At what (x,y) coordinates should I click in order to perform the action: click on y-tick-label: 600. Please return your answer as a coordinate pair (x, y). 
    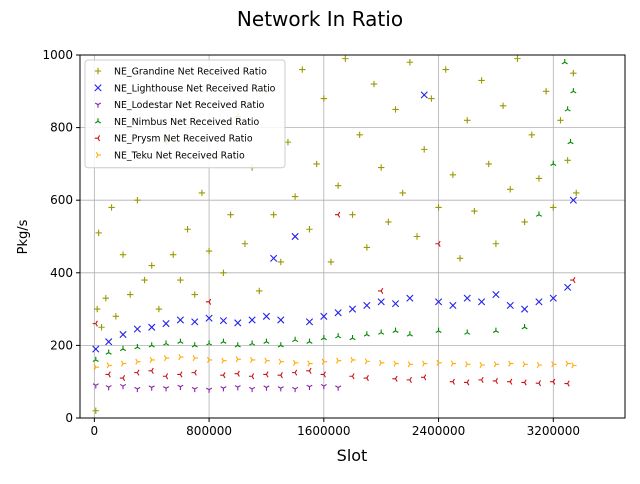
    Looking at the image, I should click on (61, 200).